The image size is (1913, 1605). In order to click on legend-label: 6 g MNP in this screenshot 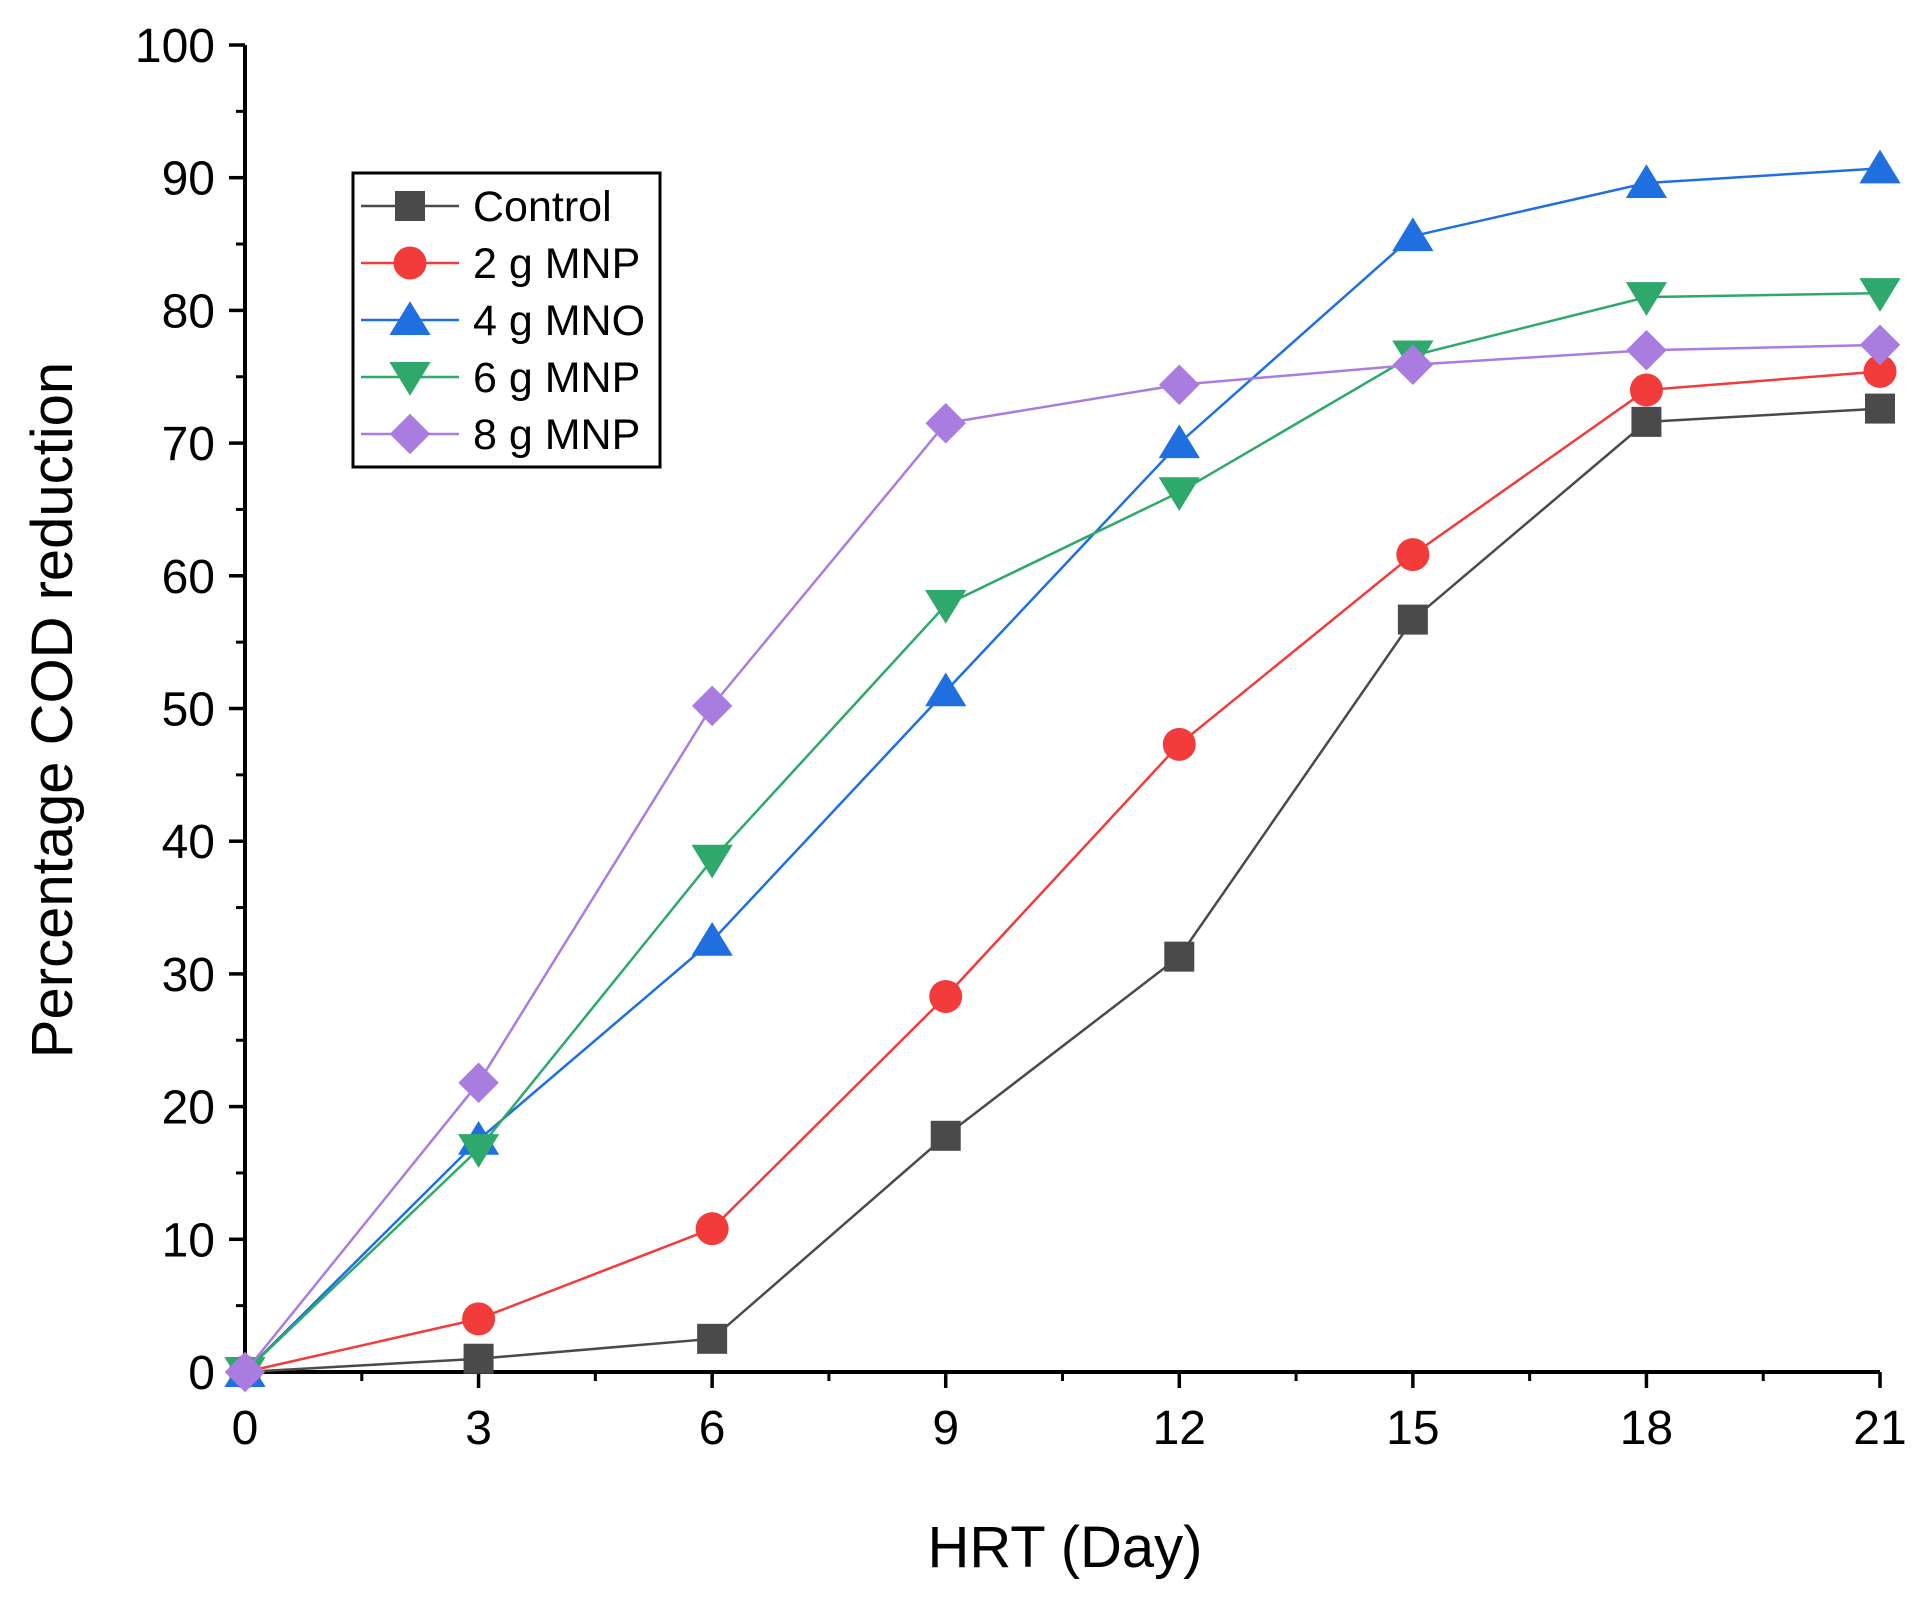, I will do `click(556, 378)`.